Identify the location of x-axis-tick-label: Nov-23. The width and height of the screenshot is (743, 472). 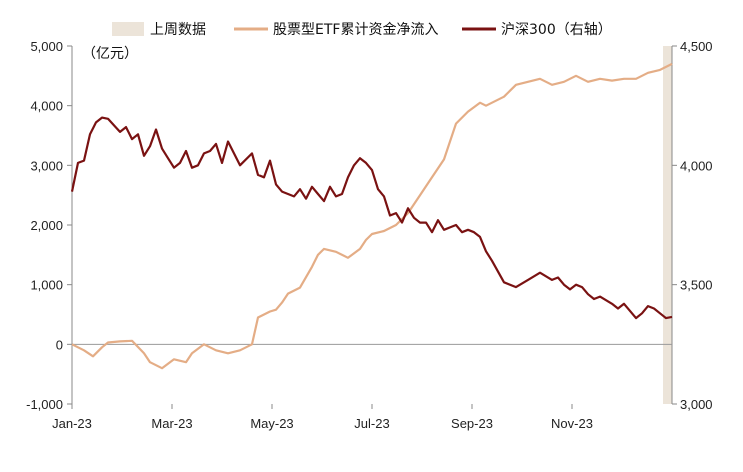
(572, 423).